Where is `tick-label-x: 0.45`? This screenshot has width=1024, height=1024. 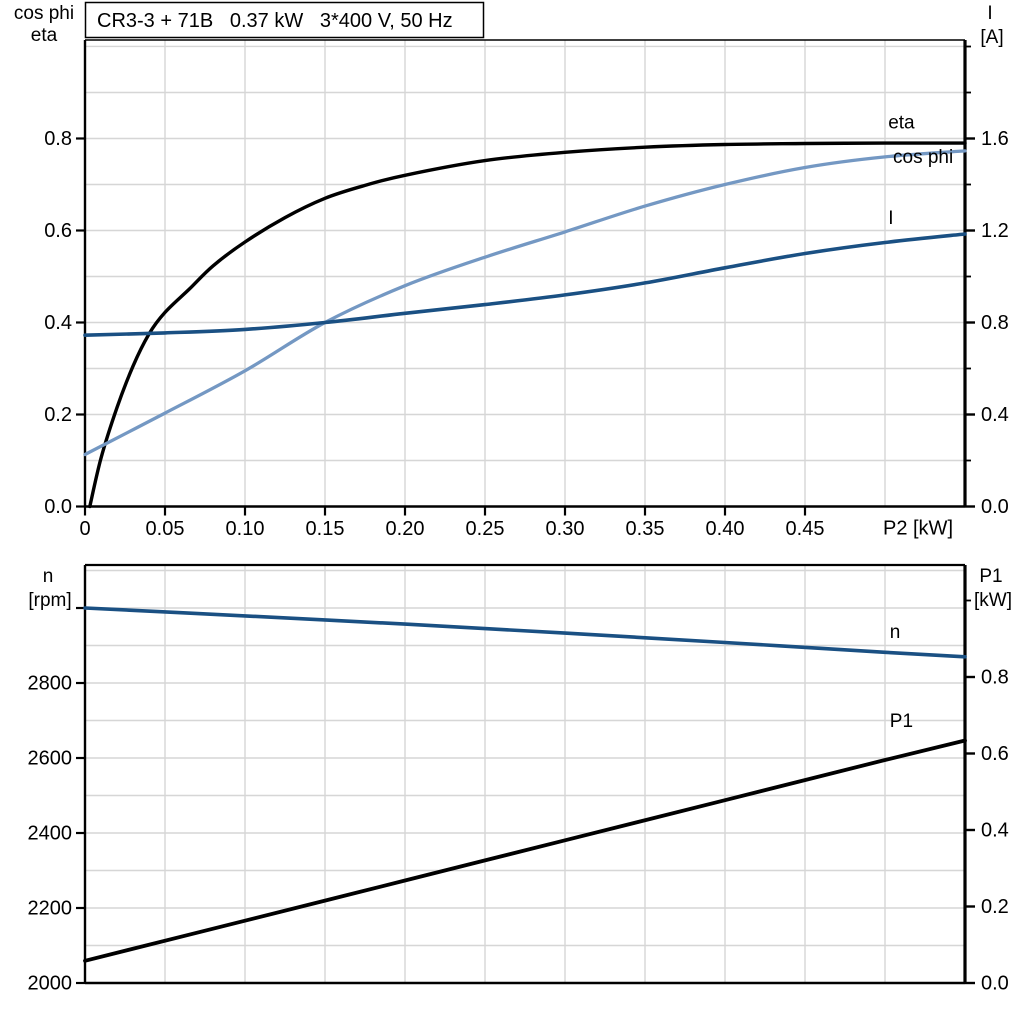
tick-label-x: 0.45 is located at coordinates (805, 529).